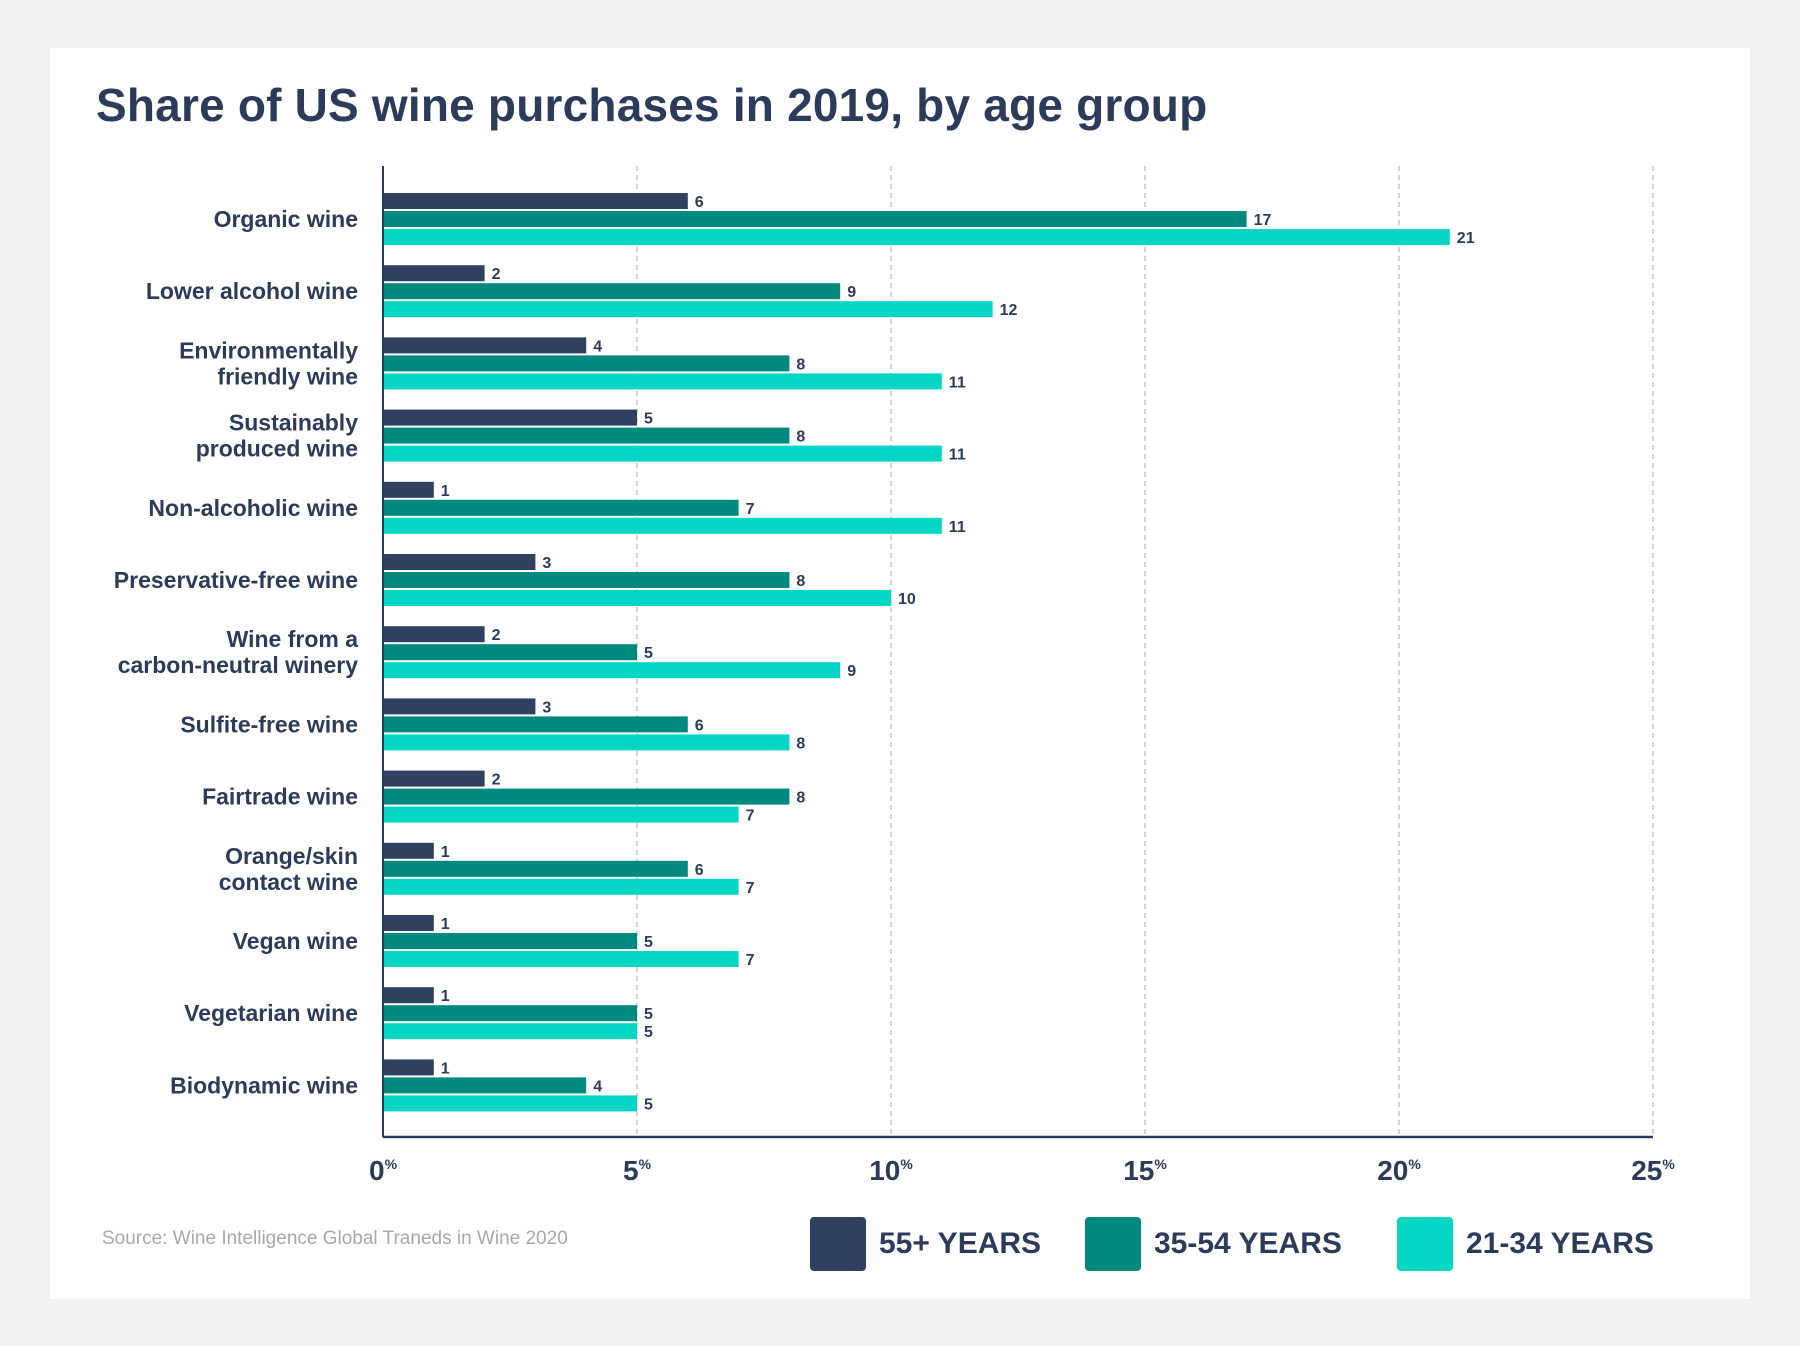 This screenshot has width=1800, height=1346. Describe the element at coordinates (960, 1243) in the screenshot. I see `legend-label: 55+ YEARS` at that location.